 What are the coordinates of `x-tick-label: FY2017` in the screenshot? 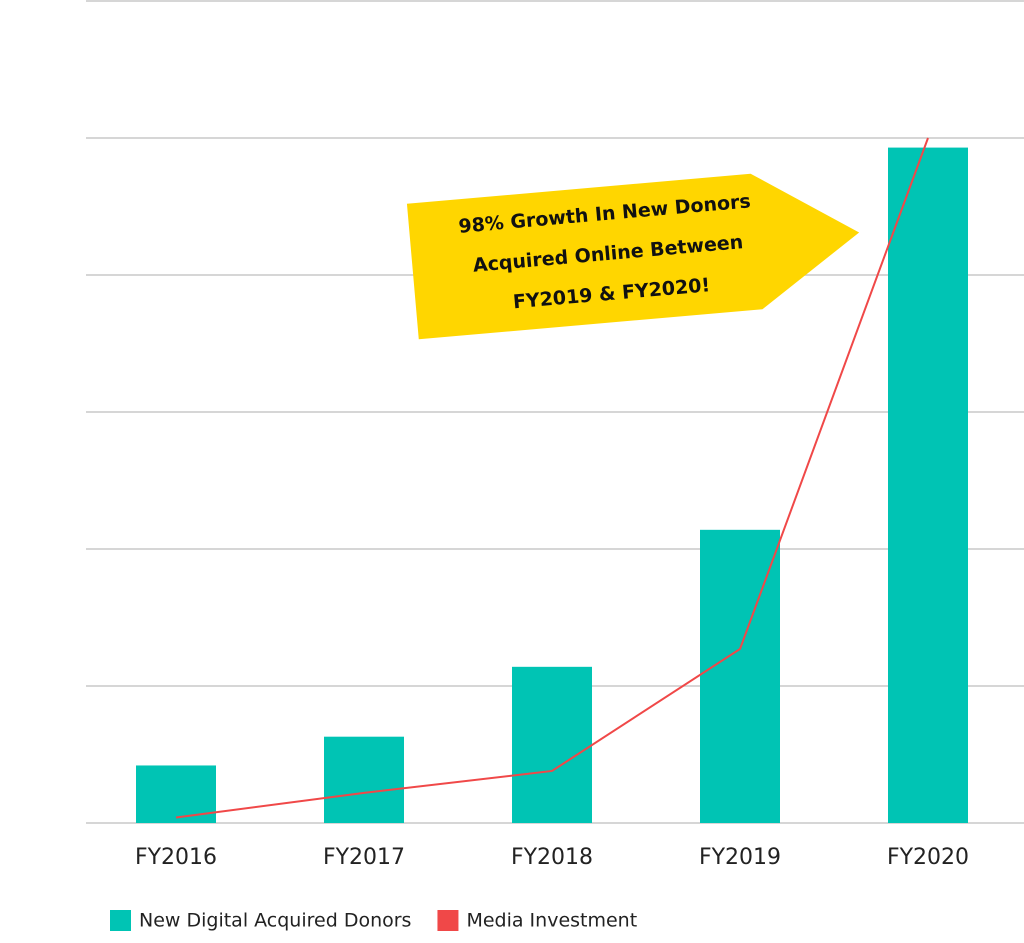 It's located at (364, 857).